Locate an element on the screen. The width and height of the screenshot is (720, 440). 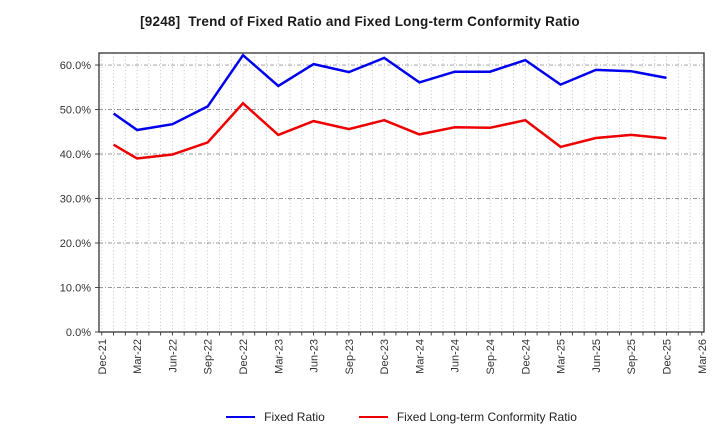
x-tick-label: Mar-22 is located at coordinates (138, 356).